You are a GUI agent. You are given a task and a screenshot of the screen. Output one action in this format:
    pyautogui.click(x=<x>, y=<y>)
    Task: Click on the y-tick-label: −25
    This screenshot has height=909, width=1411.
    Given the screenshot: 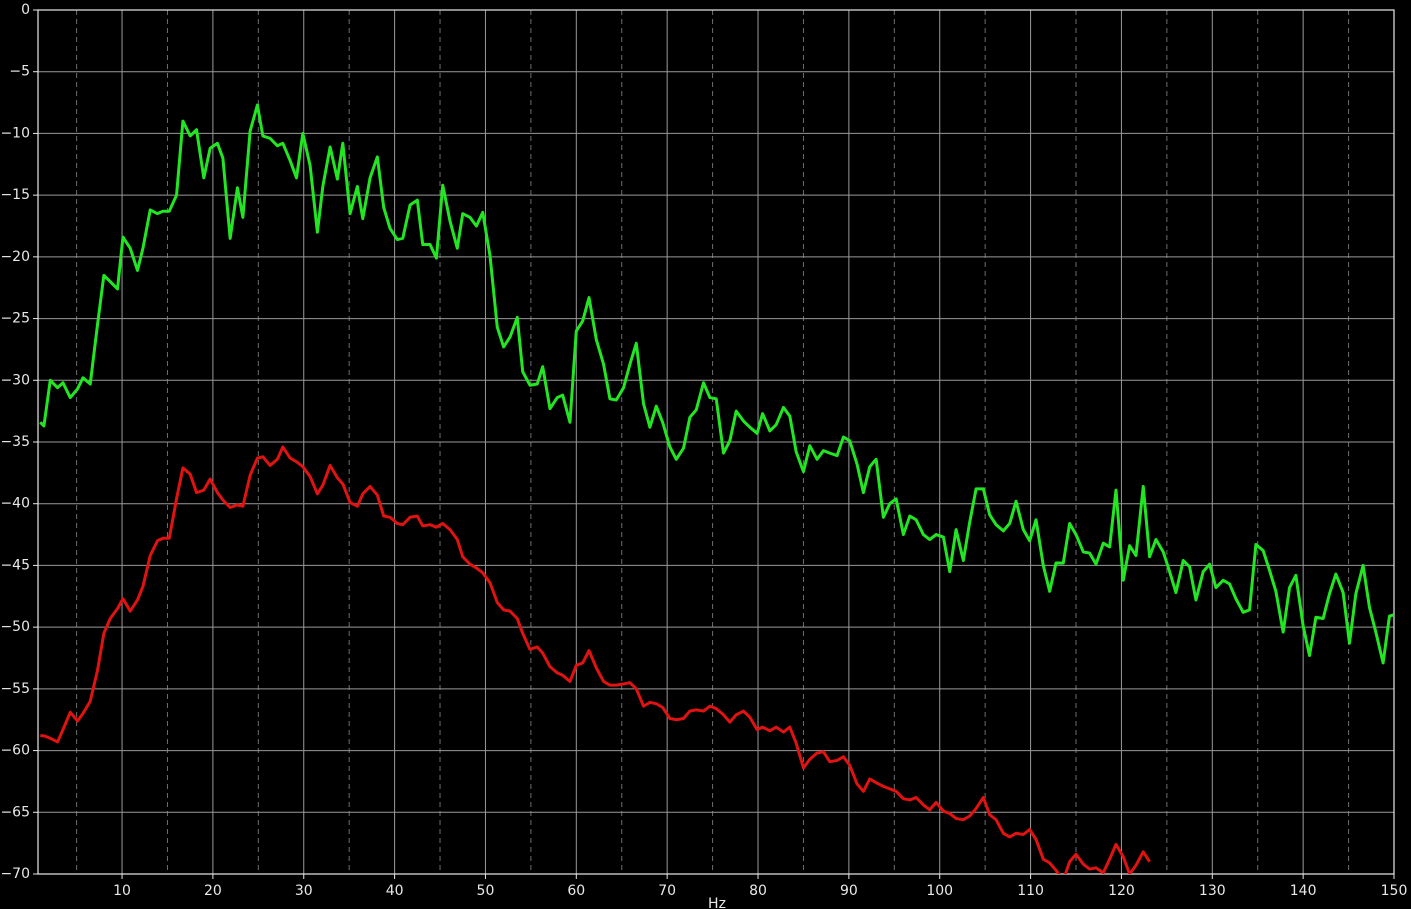 What is the action you would take?
    pyautogui.click(x=15, y=319)
    